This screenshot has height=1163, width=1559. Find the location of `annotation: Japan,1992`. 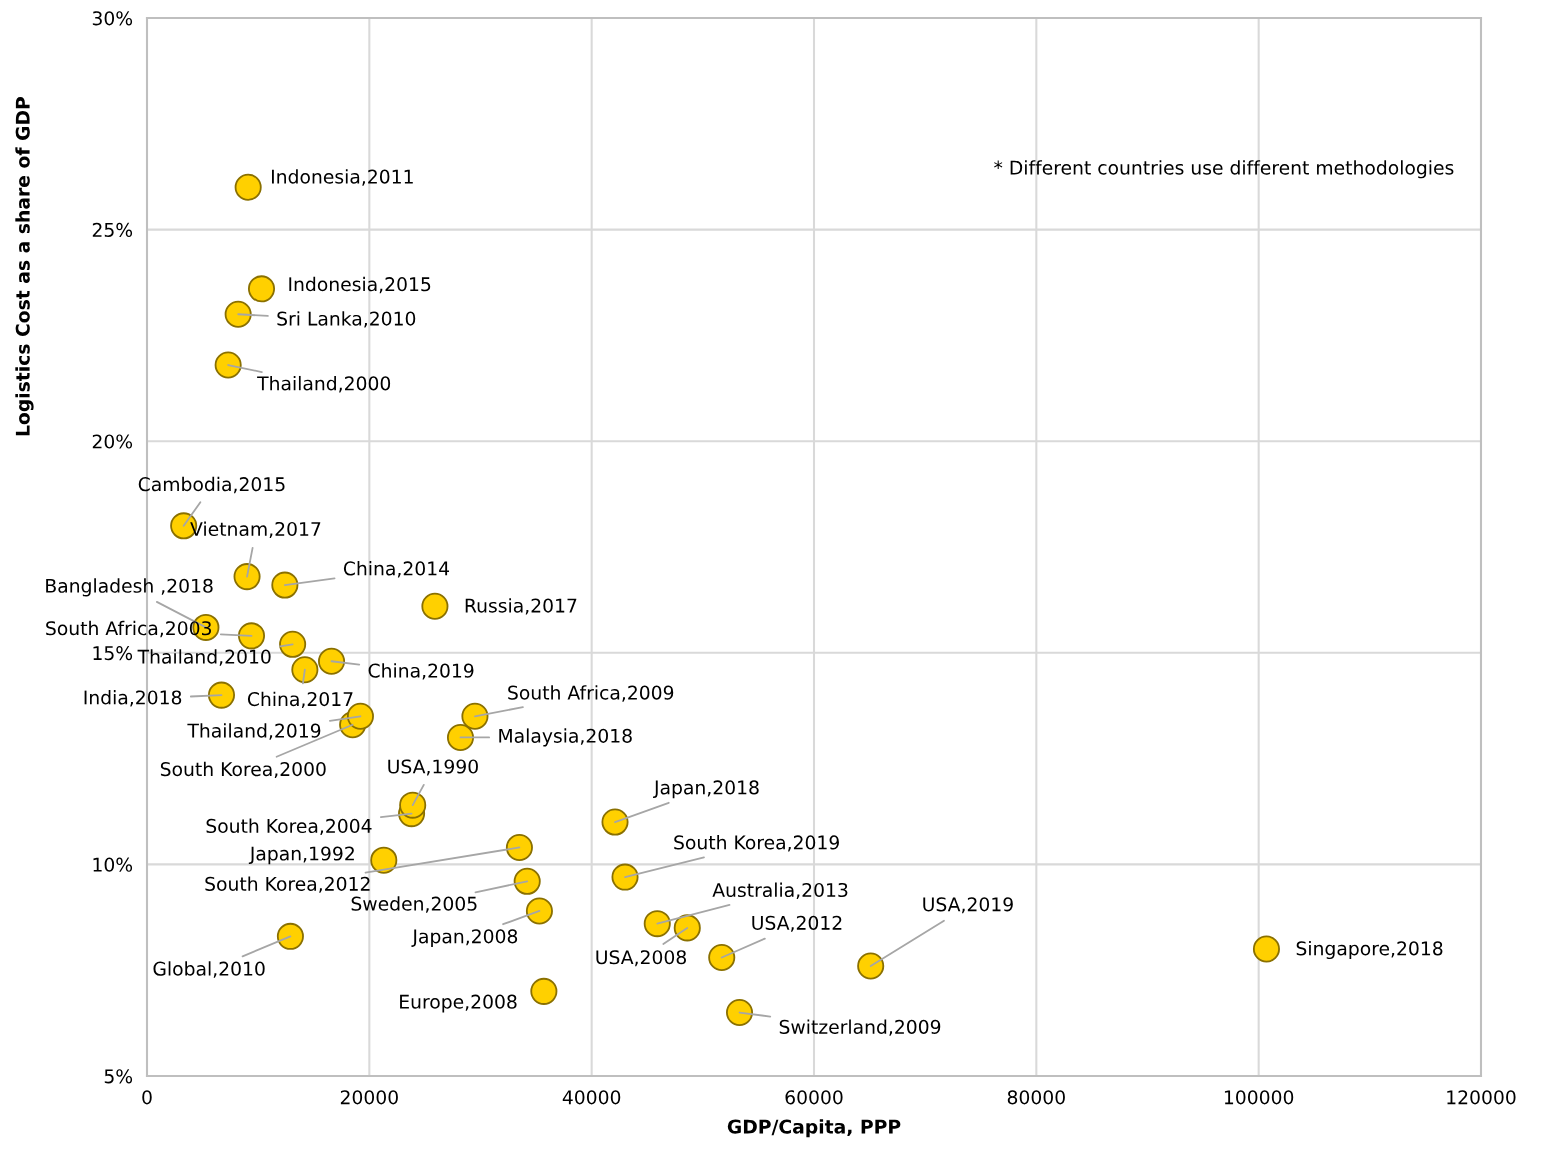

annotation: Japan,1992 is located at coordinates (301, 855).